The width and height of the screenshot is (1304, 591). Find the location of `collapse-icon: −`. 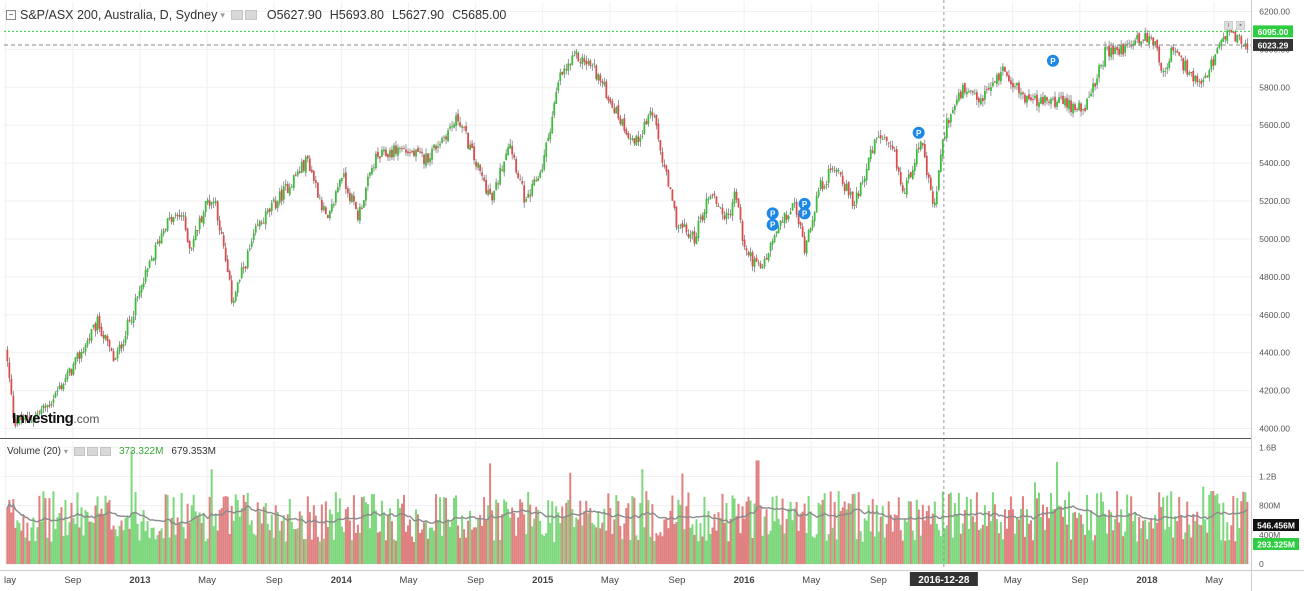

collapse-icon: − is located at coordinates (11, 15).